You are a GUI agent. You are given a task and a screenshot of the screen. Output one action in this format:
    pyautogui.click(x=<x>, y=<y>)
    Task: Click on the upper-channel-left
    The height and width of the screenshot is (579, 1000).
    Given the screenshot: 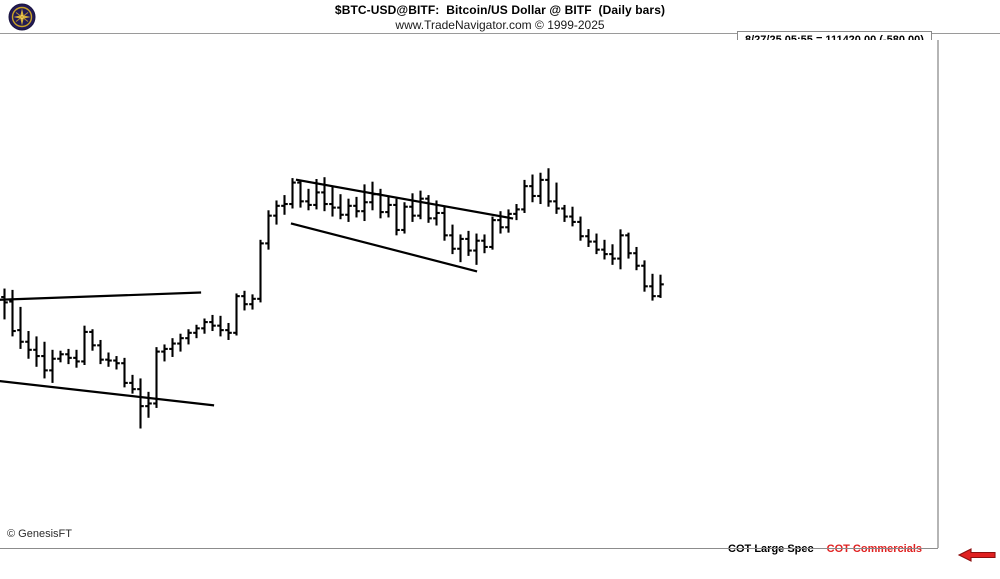 What is the action you would take?
    pyautogui.click(x=101, y=296)
    